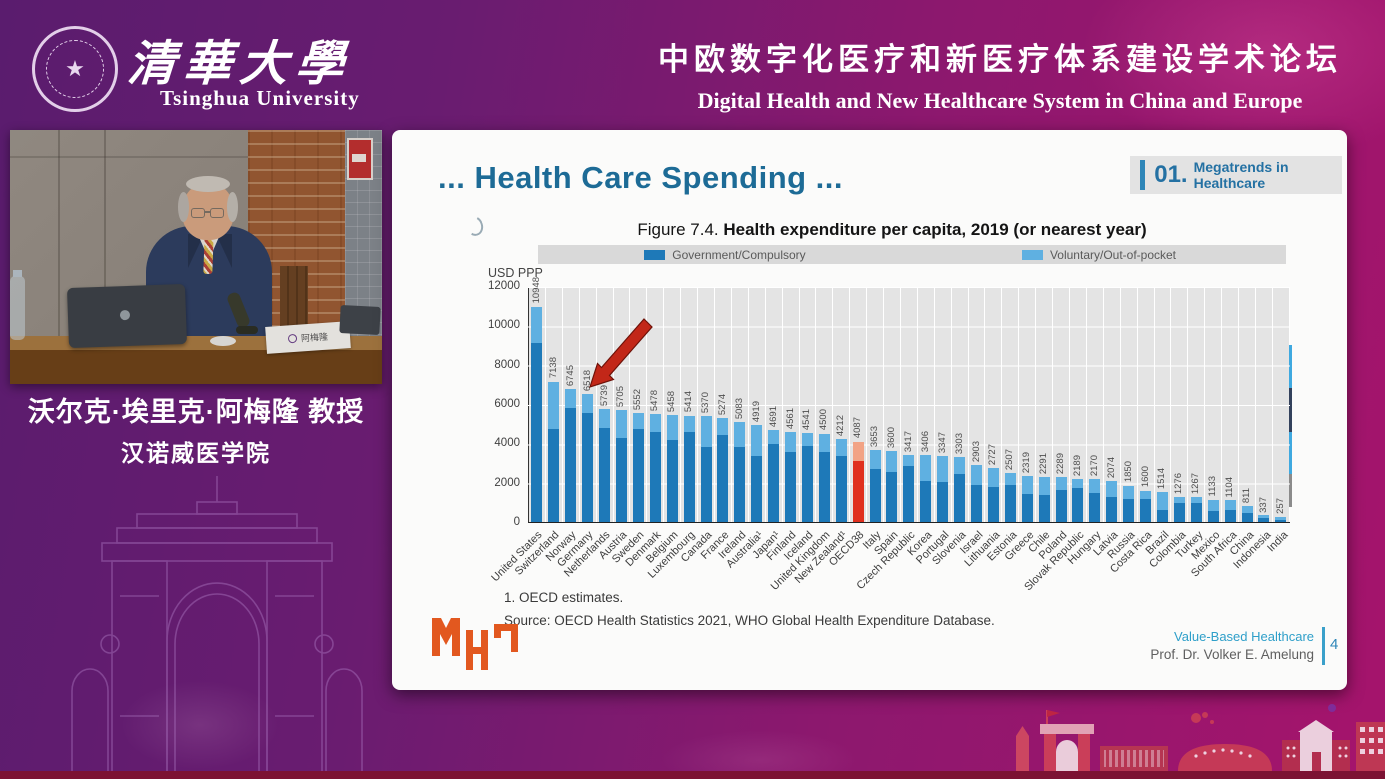 The image size is (1385, 779). What do you see at coordinates (672, 468) in the screenshot?
I see `bar-Belgium` at bounding box center [672, 468].